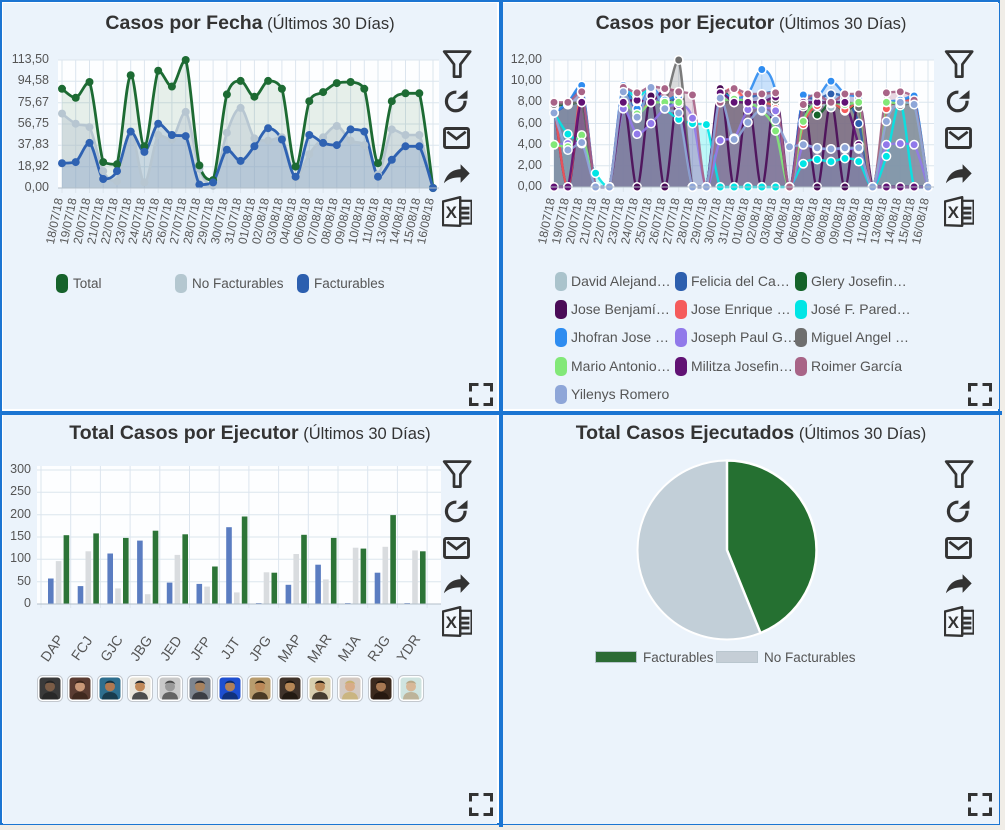  Describe the element at coordinates (141, 647) in the screenshot. I see `svg-text: JBG` at that location.